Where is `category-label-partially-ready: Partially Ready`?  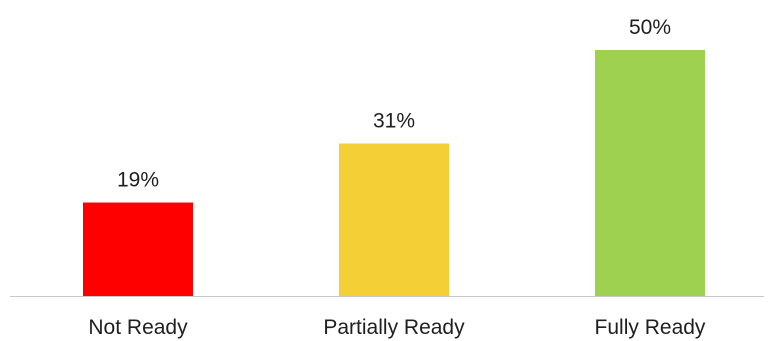 category-label-partially-ready: Partially Ready is located at coordinates (394, 327).